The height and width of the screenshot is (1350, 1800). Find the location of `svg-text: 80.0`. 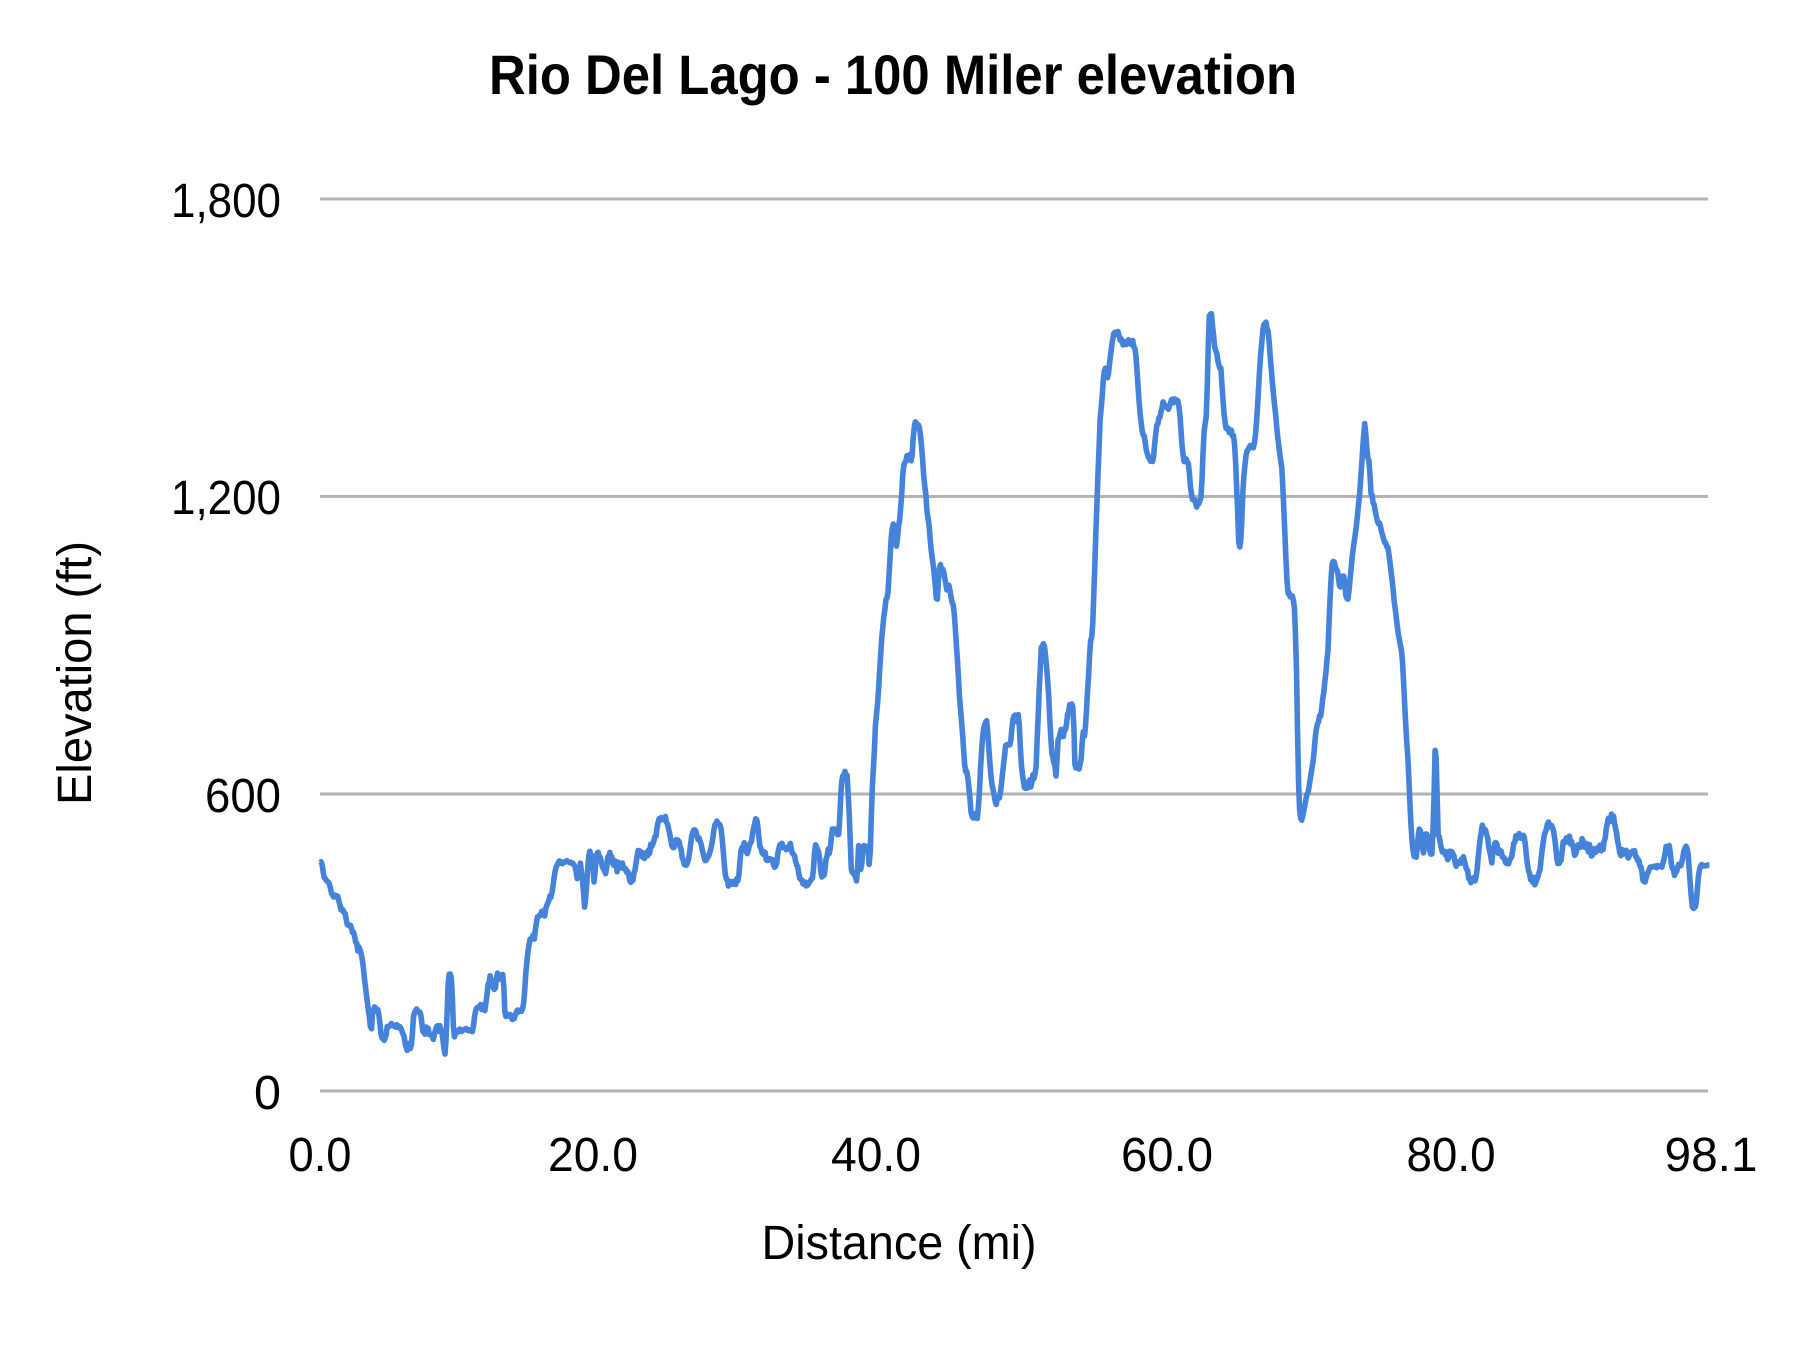

svg-text: 80.0 is located at coordinates (1451, 1155).